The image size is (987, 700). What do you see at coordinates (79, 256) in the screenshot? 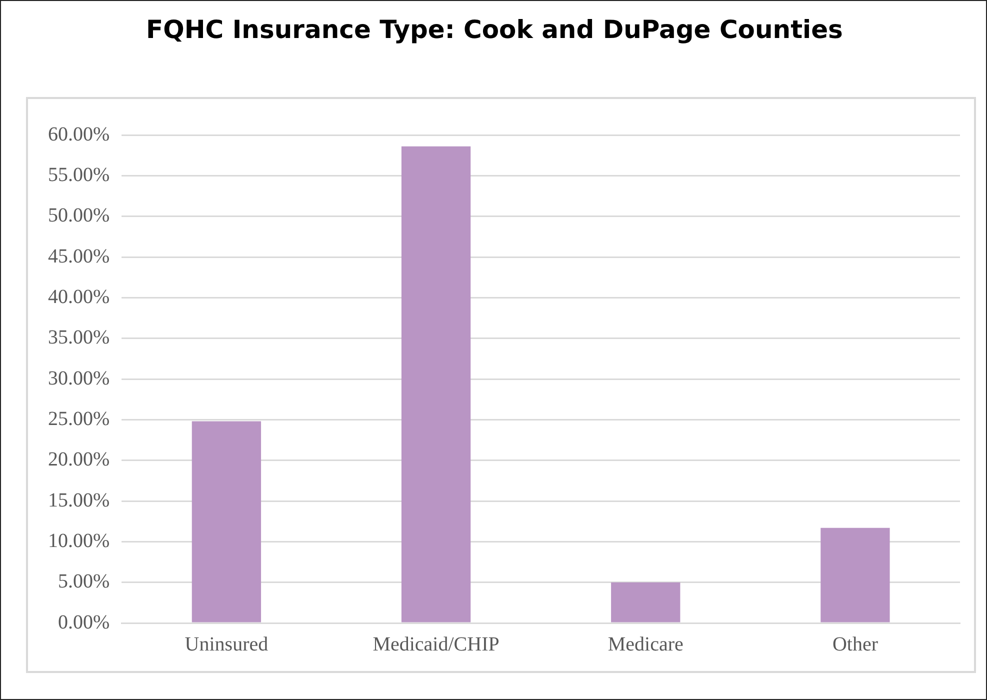
I see `y-tick-label: 45.00%` at bounding box center [79, 256].